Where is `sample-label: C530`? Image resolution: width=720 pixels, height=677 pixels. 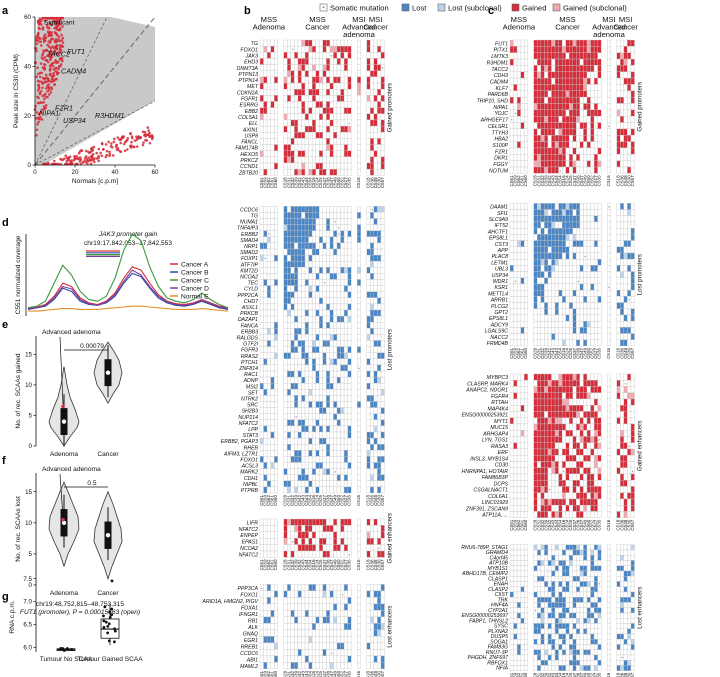 sample-label: C530 is located at coordinates (378, 564).